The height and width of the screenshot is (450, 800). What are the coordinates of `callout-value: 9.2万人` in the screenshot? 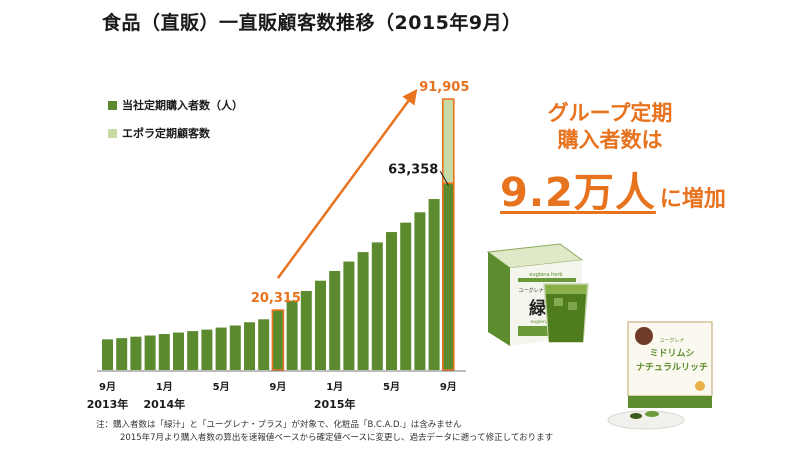 It's located at (578, 193).